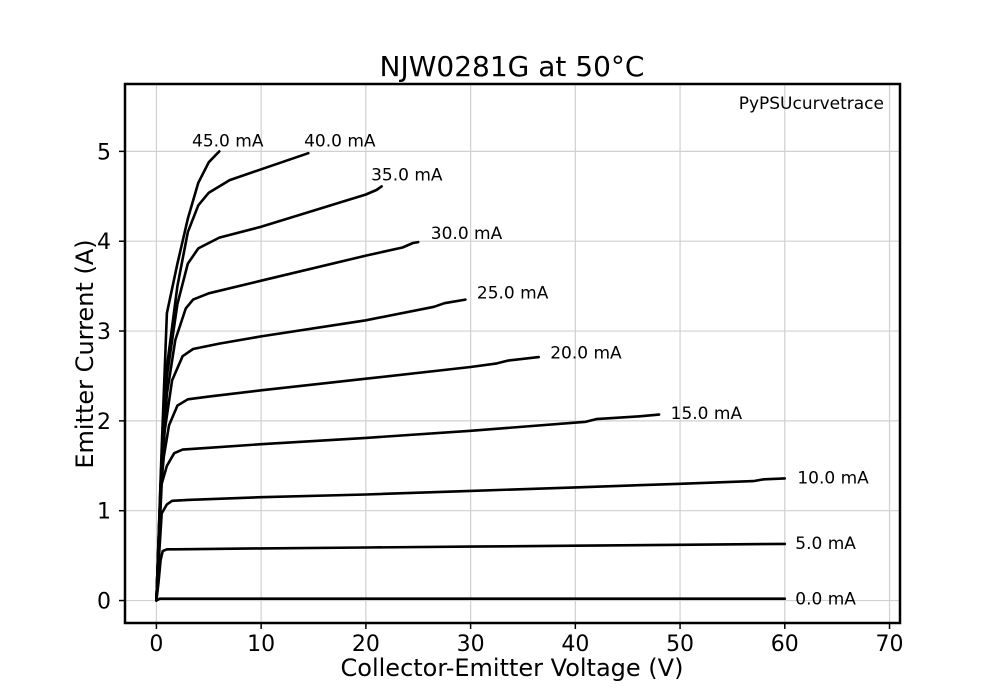 This screenshot has height=700, width=1000. What do you see at coordinates (156, 644) in the screenshot?
I see `x-tick-label: 0` at bounding box center [156, 644].